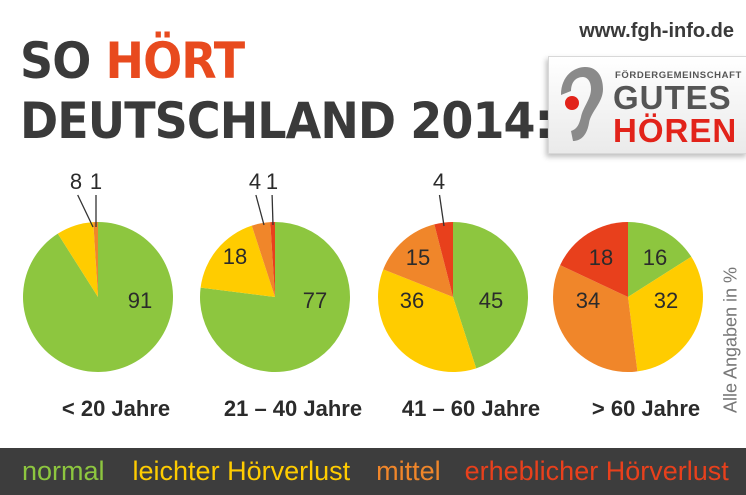 Image resolution: width=746 pixels, height=495 pixels. I want to click on slice-label: 34, so click(588, 300).